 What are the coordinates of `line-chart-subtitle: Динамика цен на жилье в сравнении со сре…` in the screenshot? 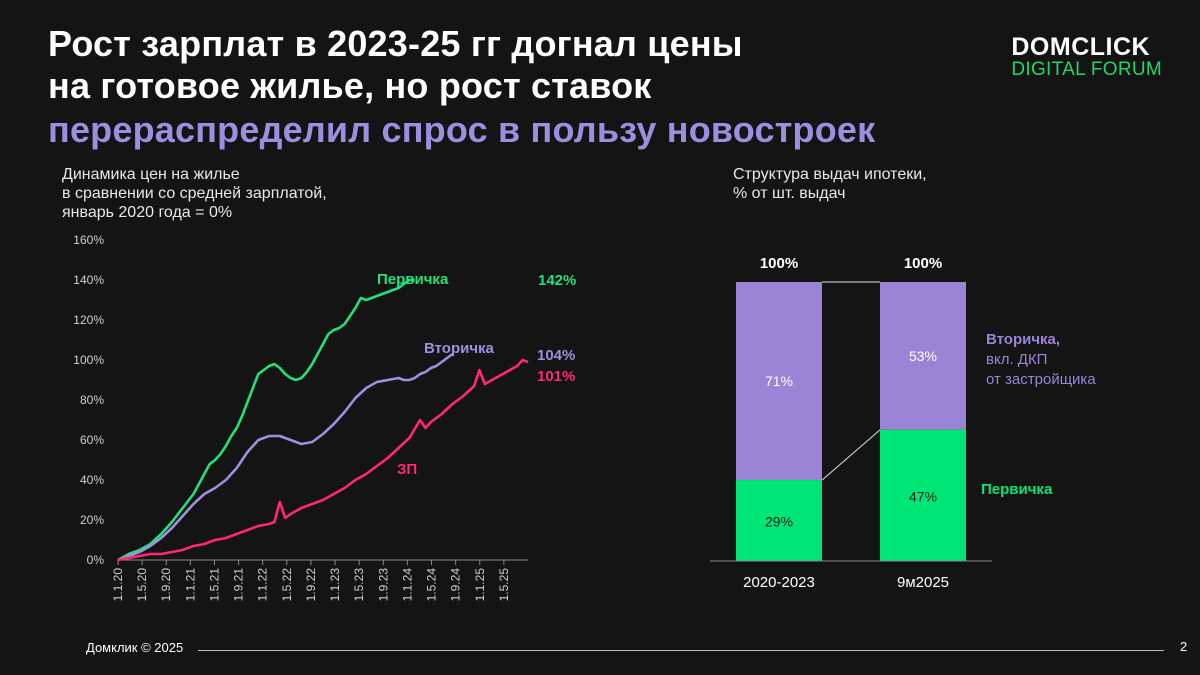 It's located at (194, 193).